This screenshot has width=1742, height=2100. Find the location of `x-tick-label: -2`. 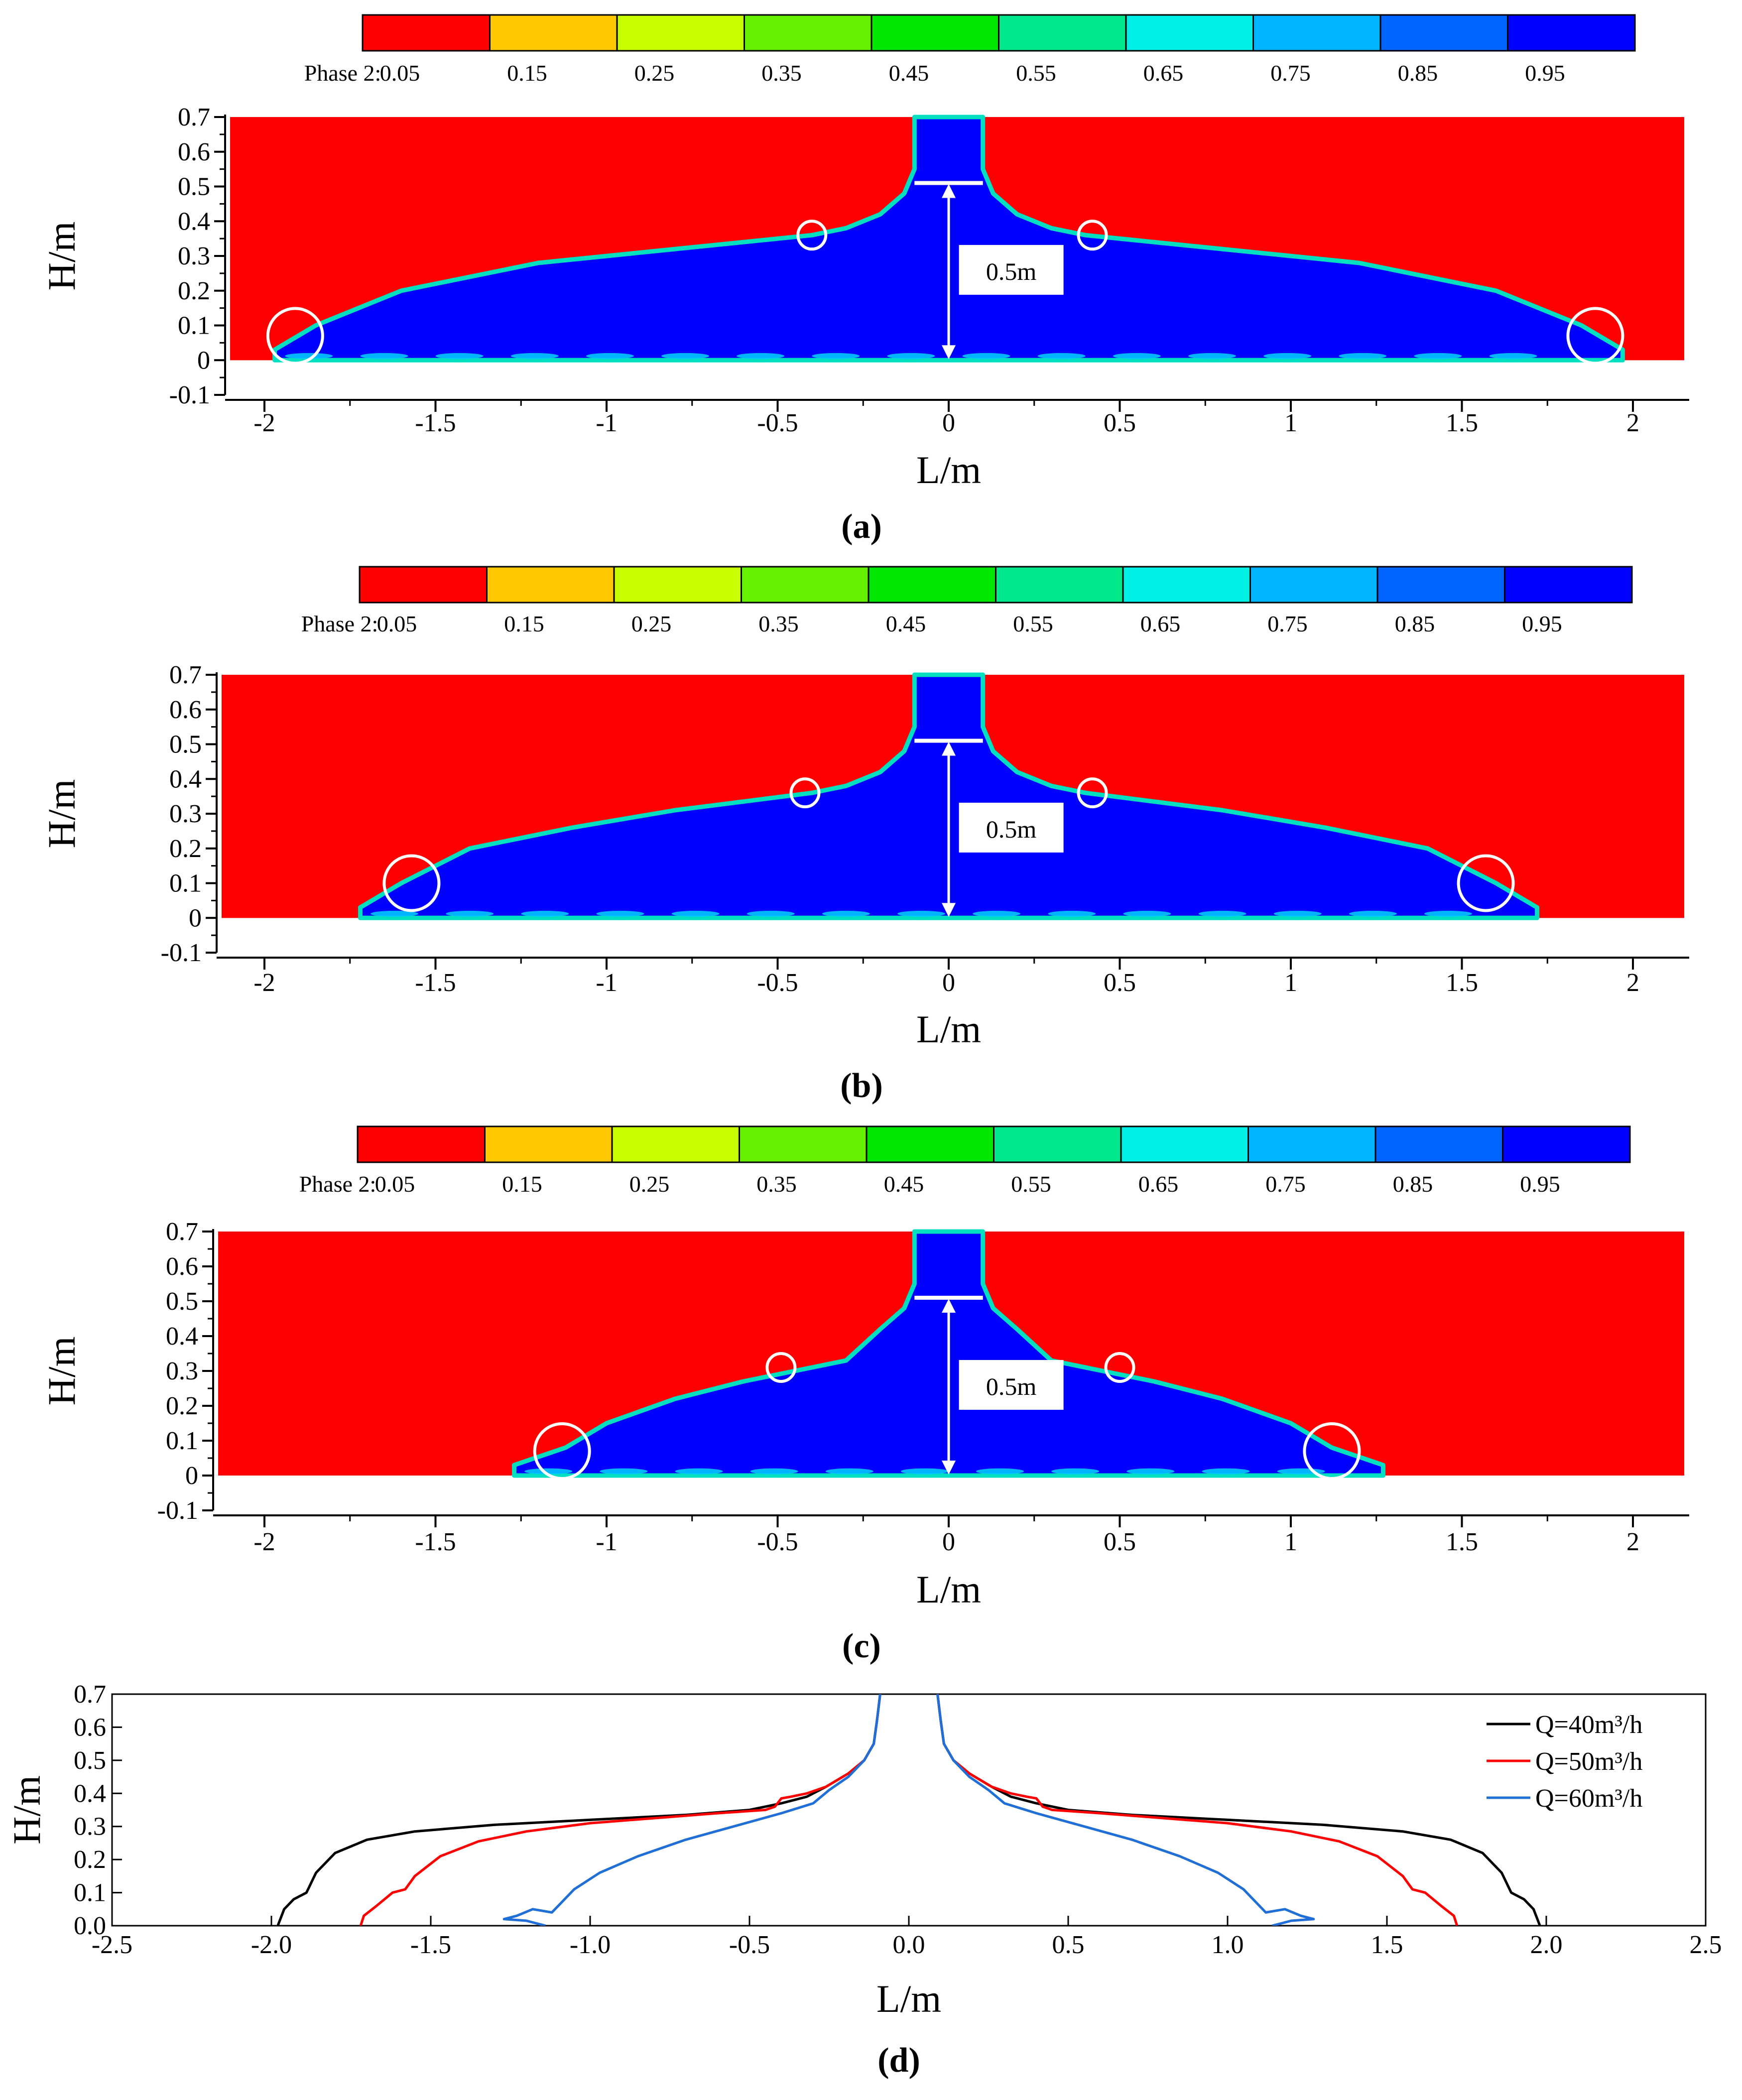

x-tick-label: -2 is located at coordinates (264, 423).